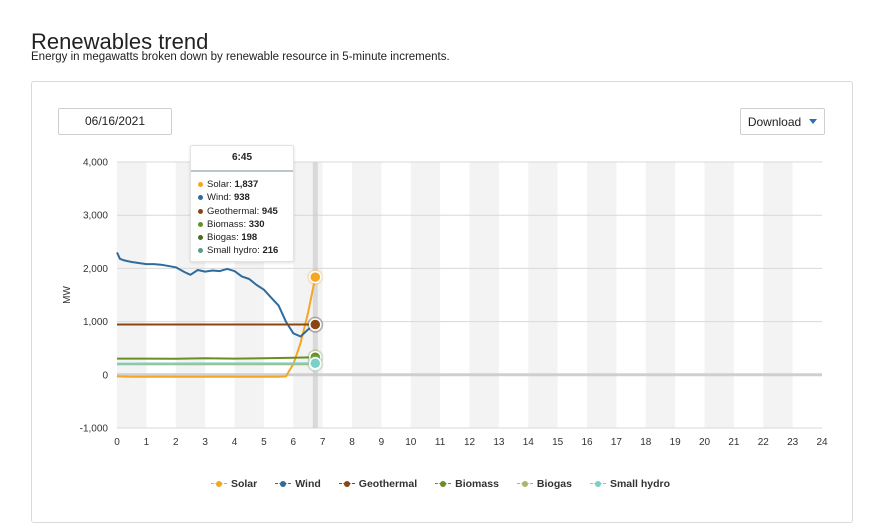 The height and width of the screenshot is (523, 875). Describe the element at coordinates (216, 358) in the screenshot. I see `series-line-biomass` at that location.